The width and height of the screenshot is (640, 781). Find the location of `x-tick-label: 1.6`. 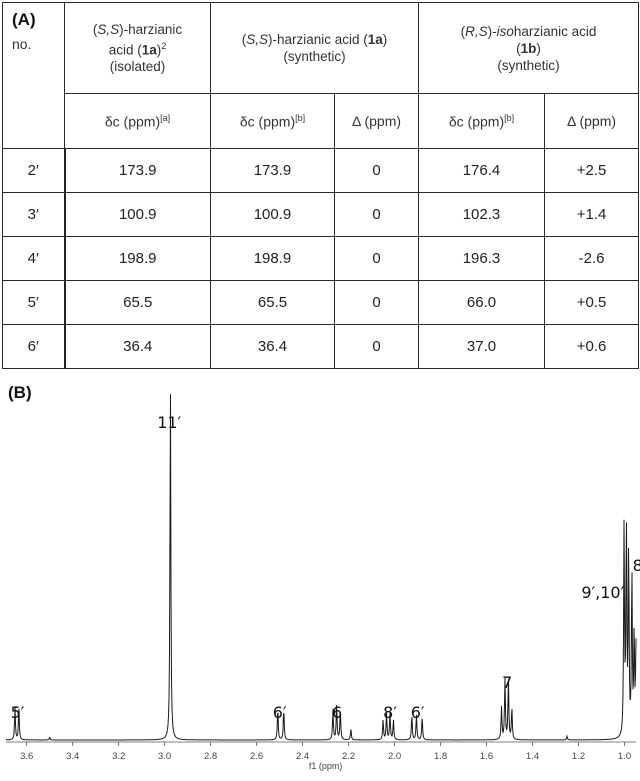

x-tick-label: 1.6 is located at coordinates (486, 756).